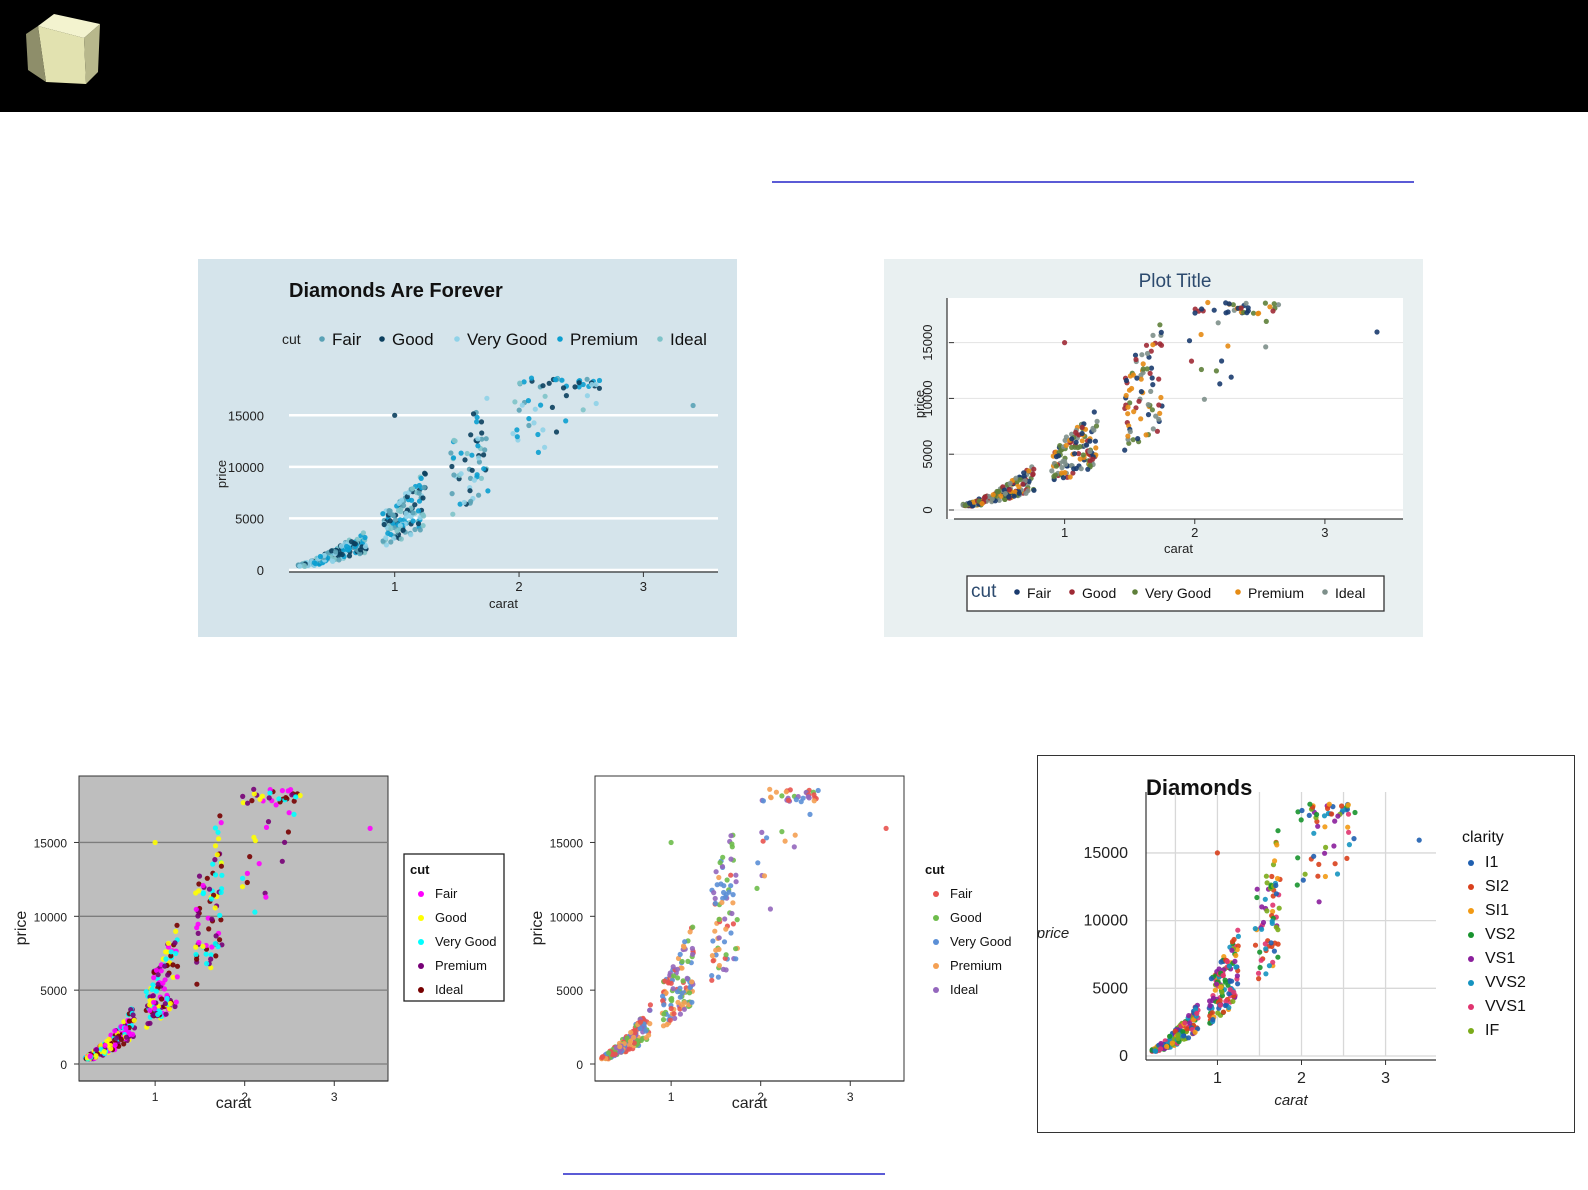 Image resolution: width=1588 pixels, height=1190 pixels. What do you see at coordinates (579, 1065) in the screenshot?
I see `y-tick-label: 0` at bounding box center [579, 1065].